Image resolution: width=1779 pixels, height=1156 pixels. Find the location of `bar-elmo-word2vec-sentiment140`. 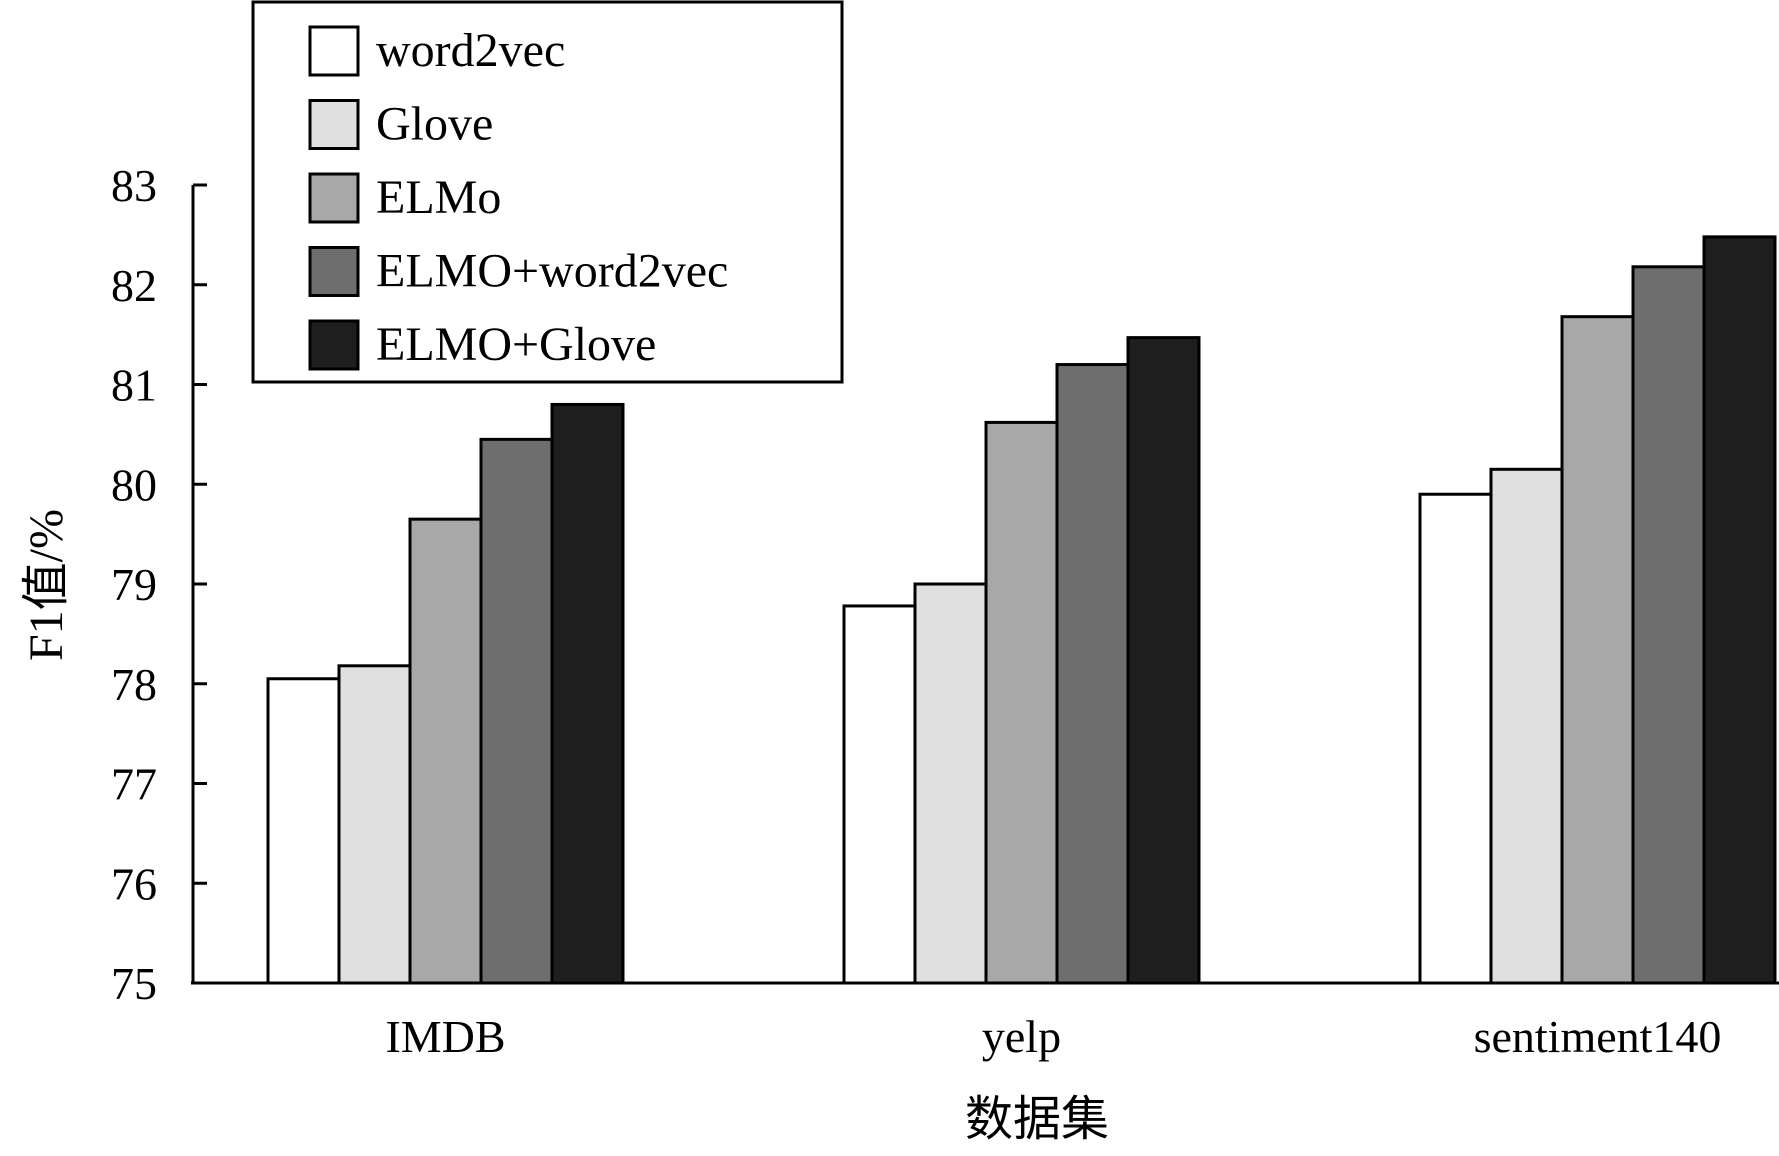

bar-elmo-word2vec-sentiment140 is located at coordinates (1668, 625).